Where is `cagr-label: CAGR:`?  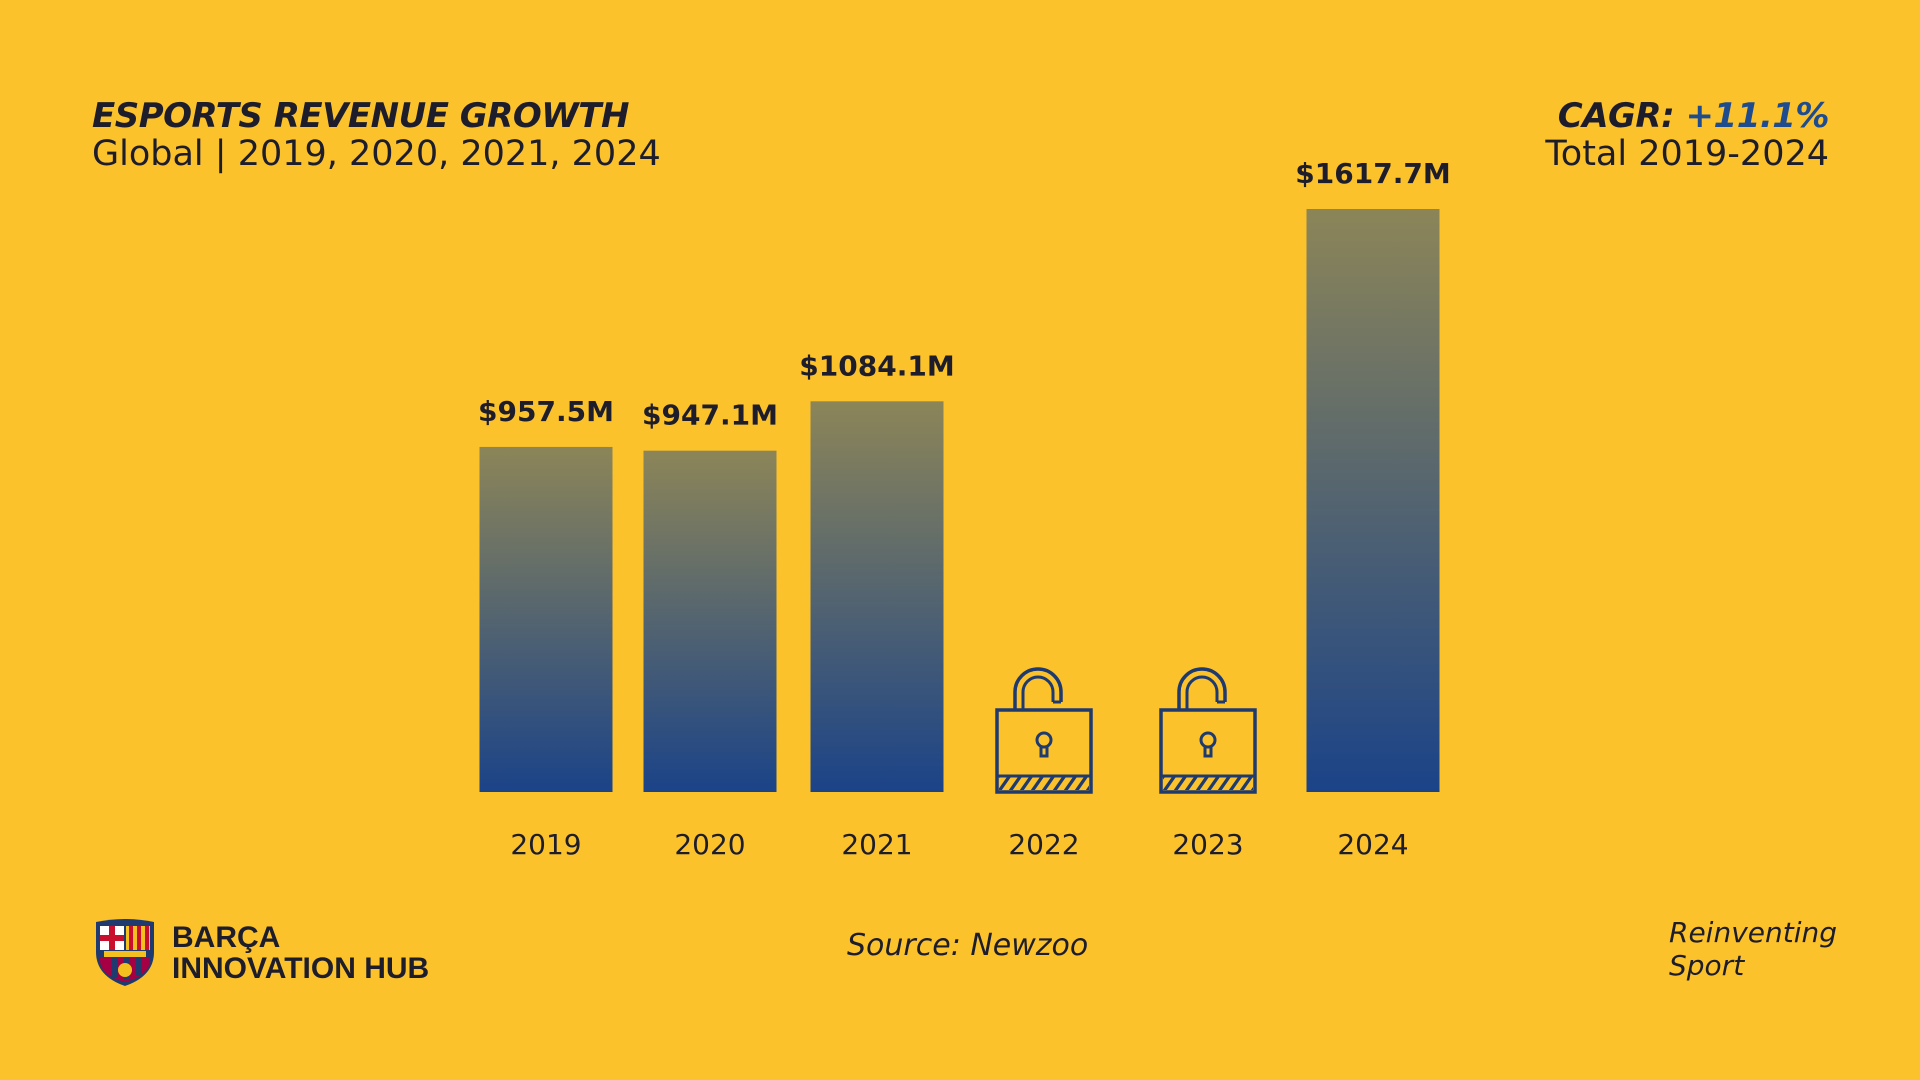
cagr-label: CAGR: is located at coordinates (1616, 116).